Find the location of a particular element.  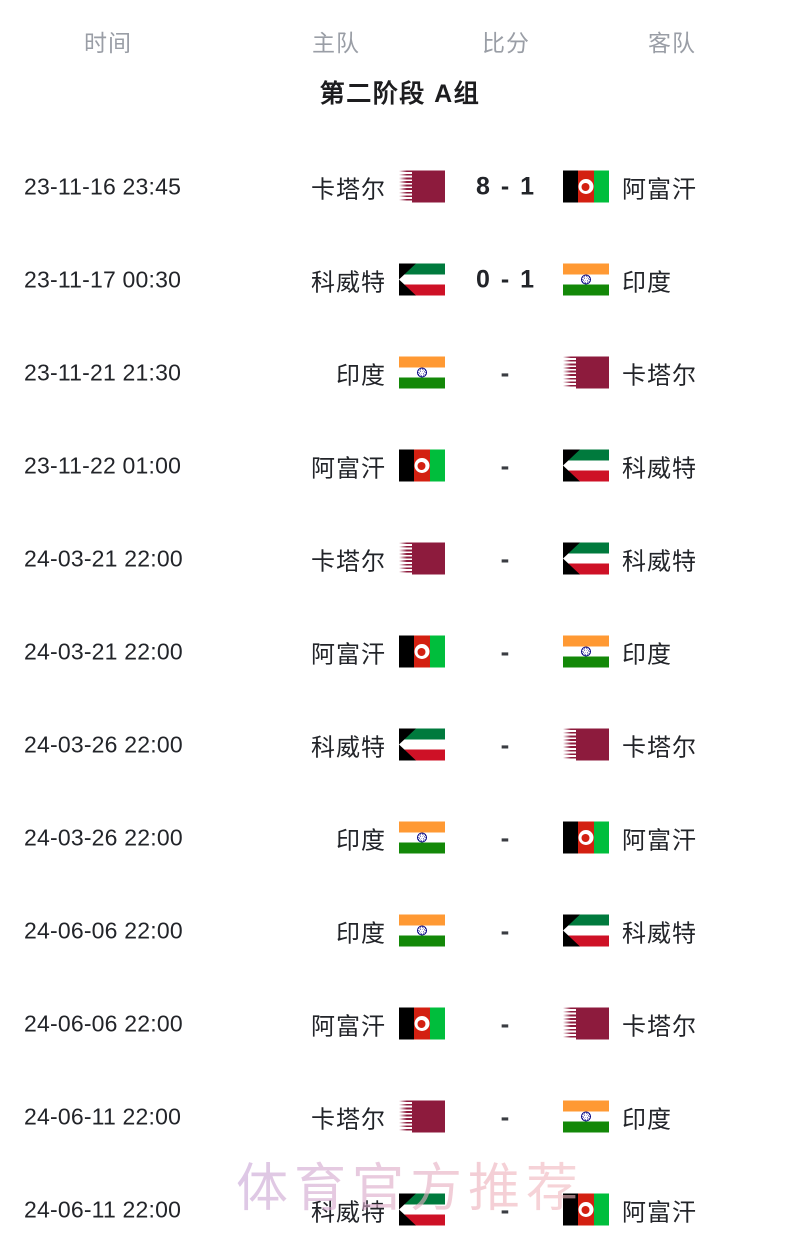

column-header-time: 时间 is located at coordinates (108, 43).